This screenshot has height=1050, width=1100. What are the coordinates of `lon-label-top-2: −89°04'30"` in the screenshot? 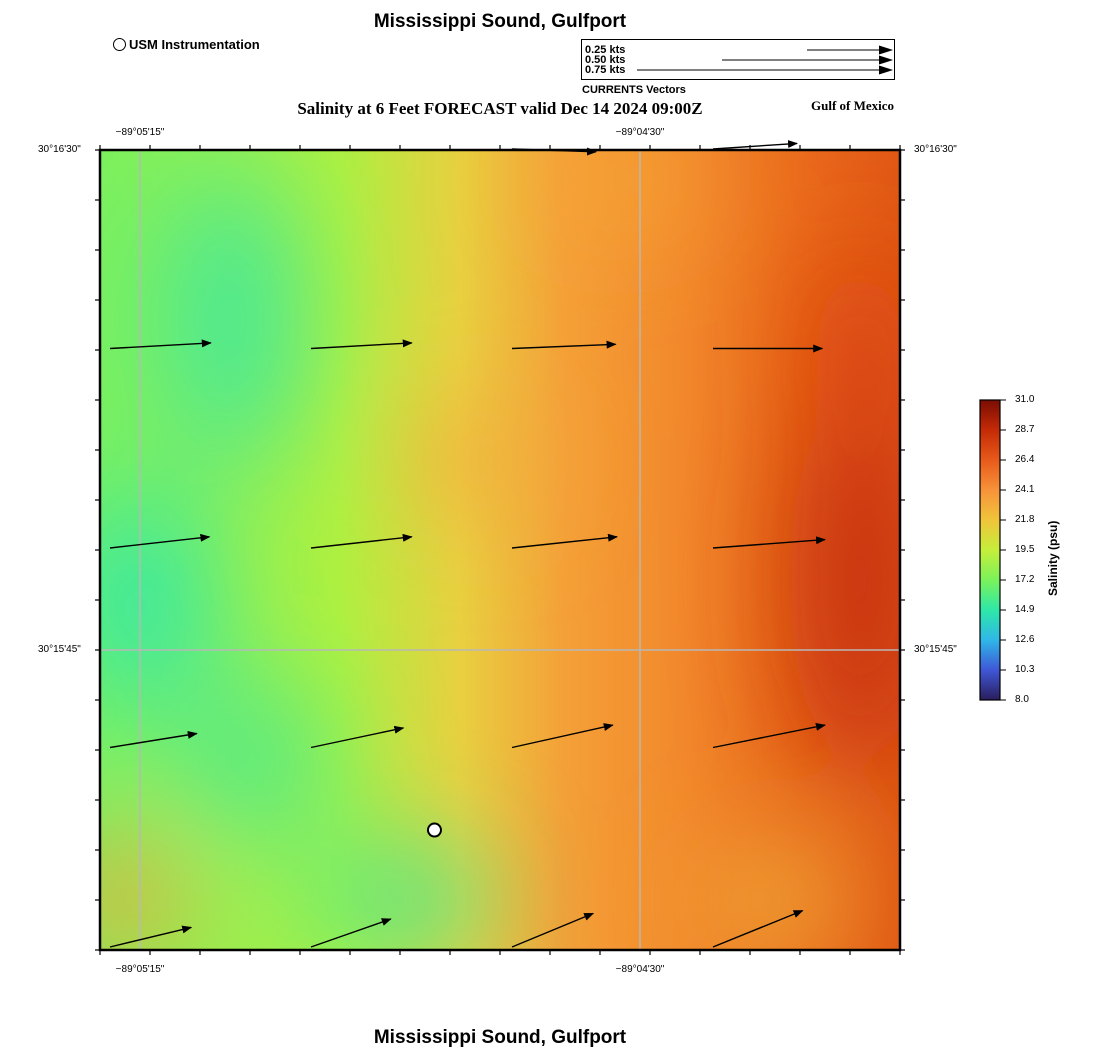 It's located at (640, 132).